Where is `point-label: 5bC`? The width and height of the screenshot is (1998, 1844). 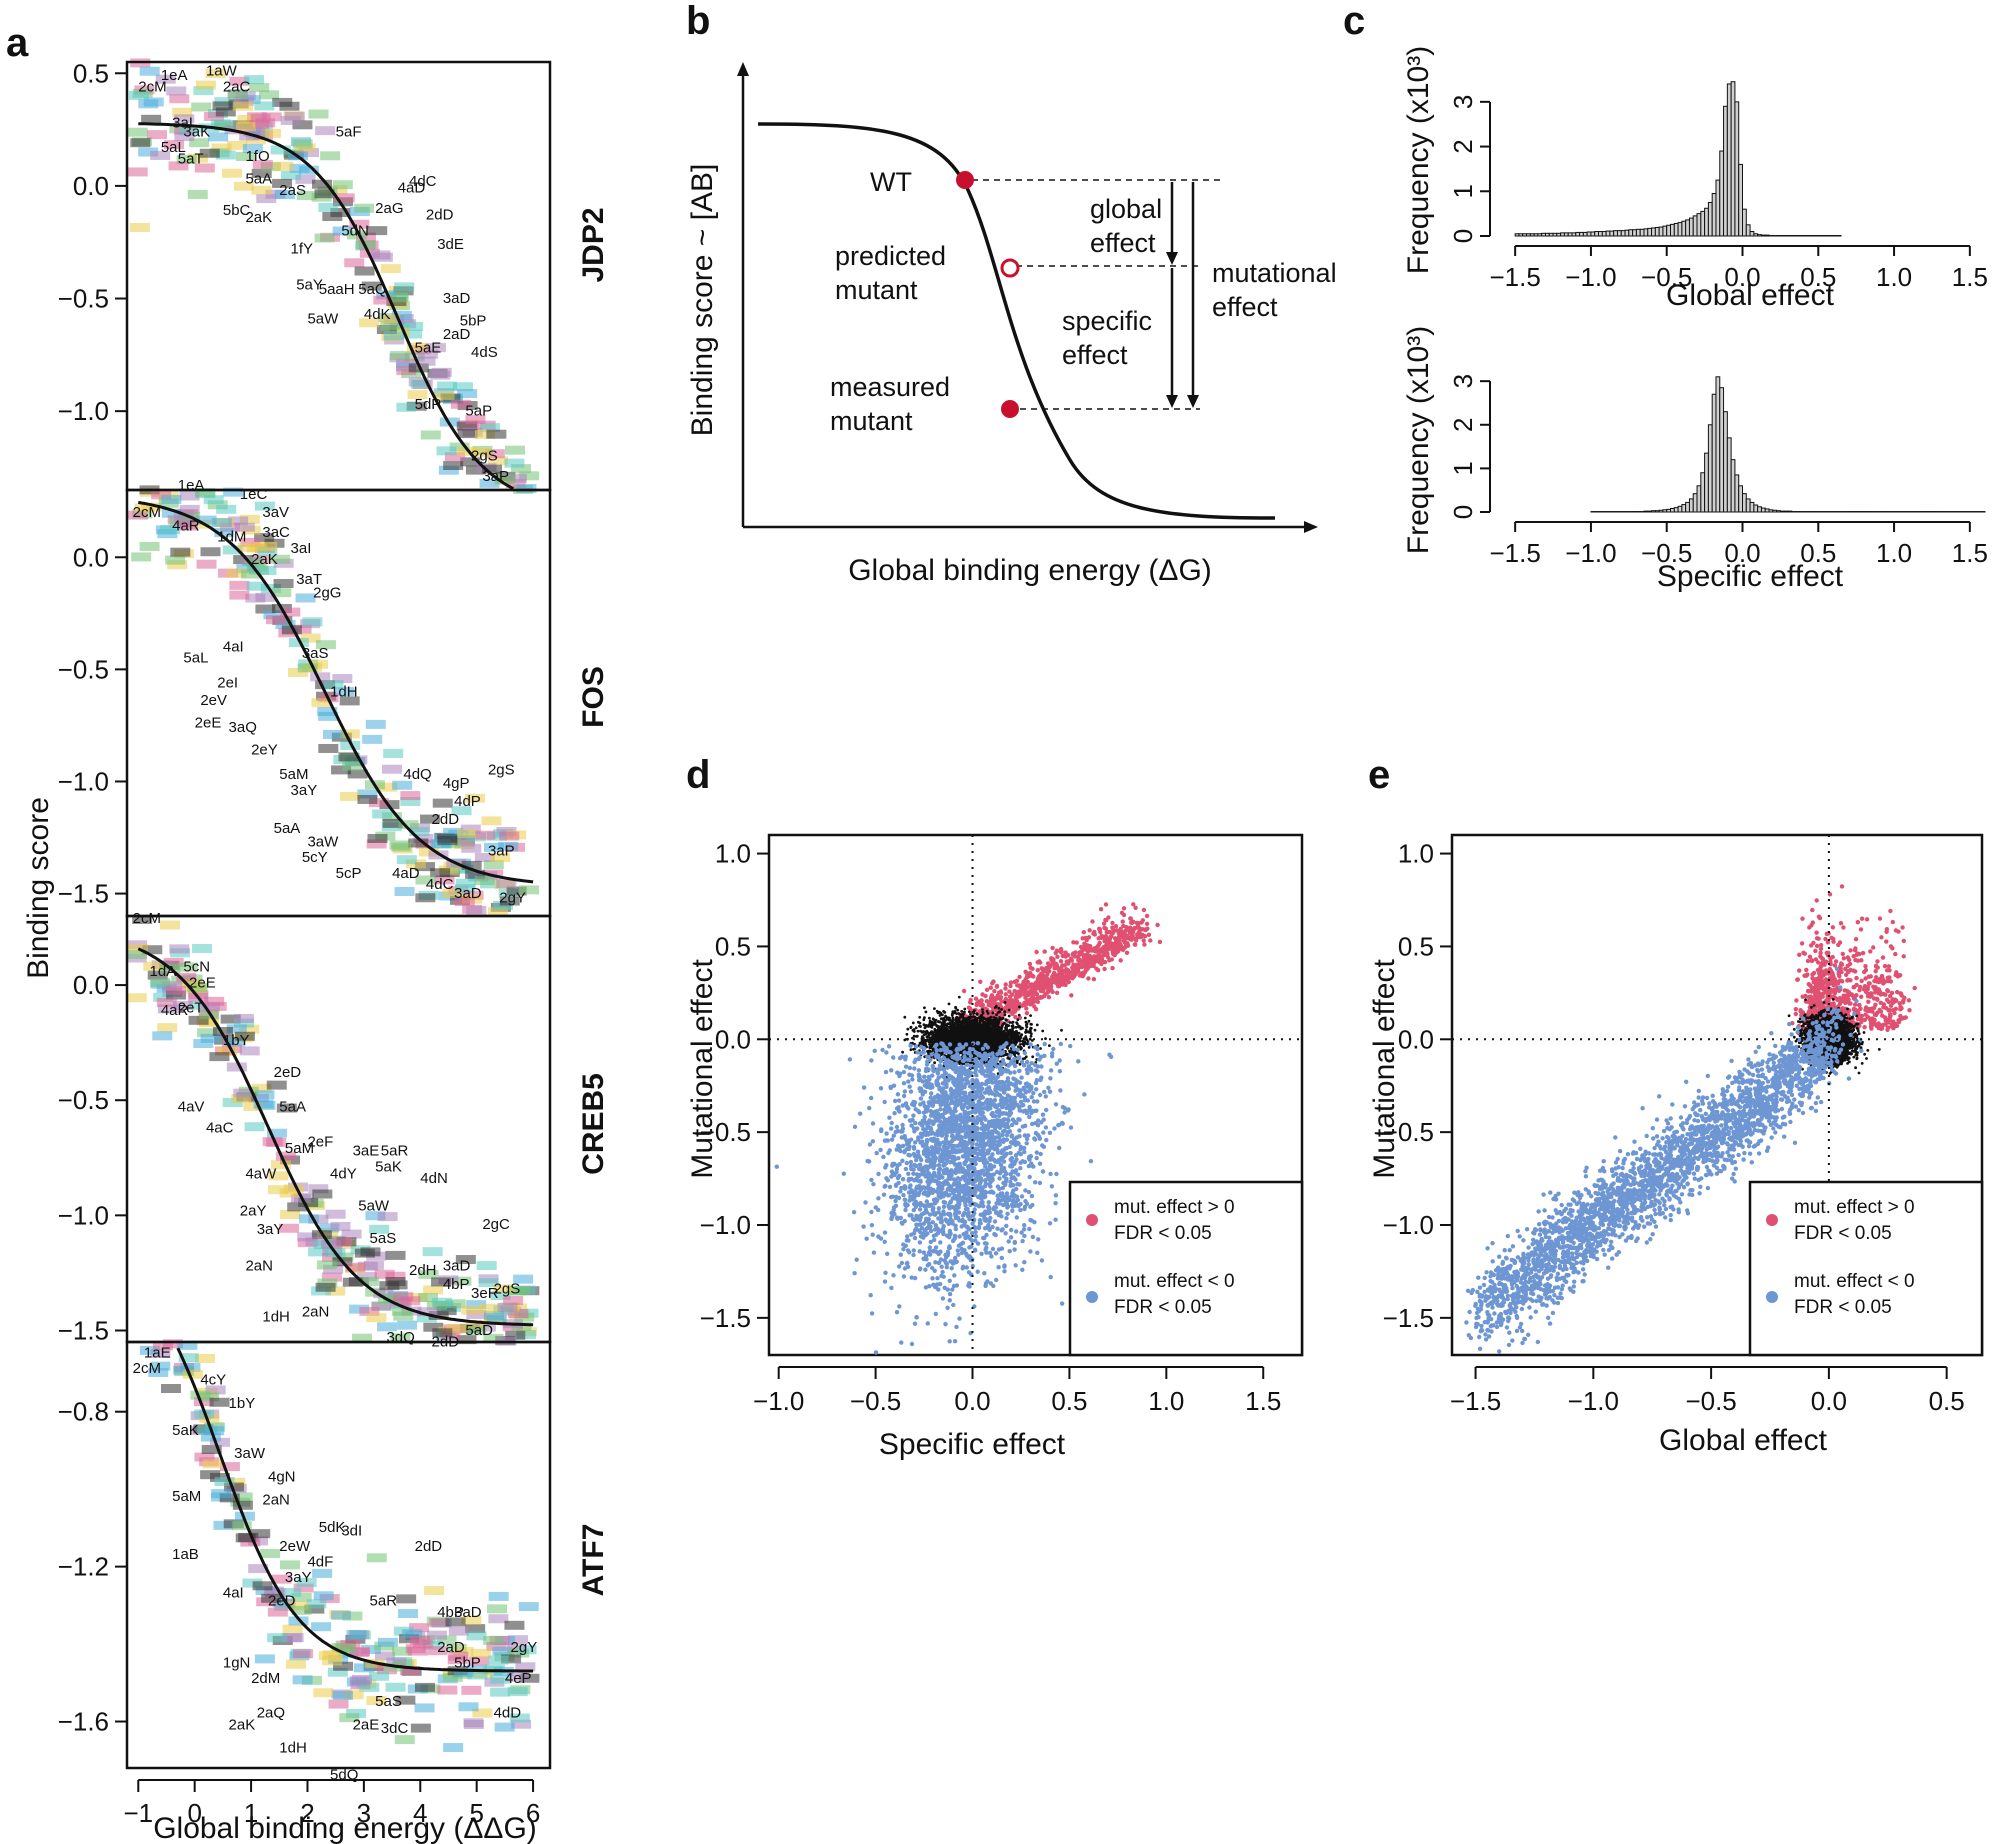 point-label: 5bC is located at coordinates (237, 210).